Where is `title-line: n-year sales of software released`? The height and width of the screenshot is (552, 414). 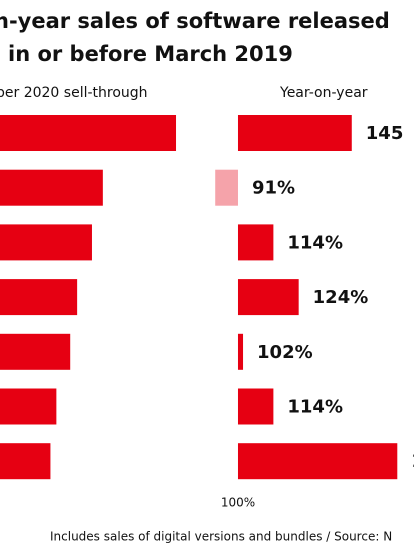
title-line: n-year sales of software released is located at coordinates (195, 21).